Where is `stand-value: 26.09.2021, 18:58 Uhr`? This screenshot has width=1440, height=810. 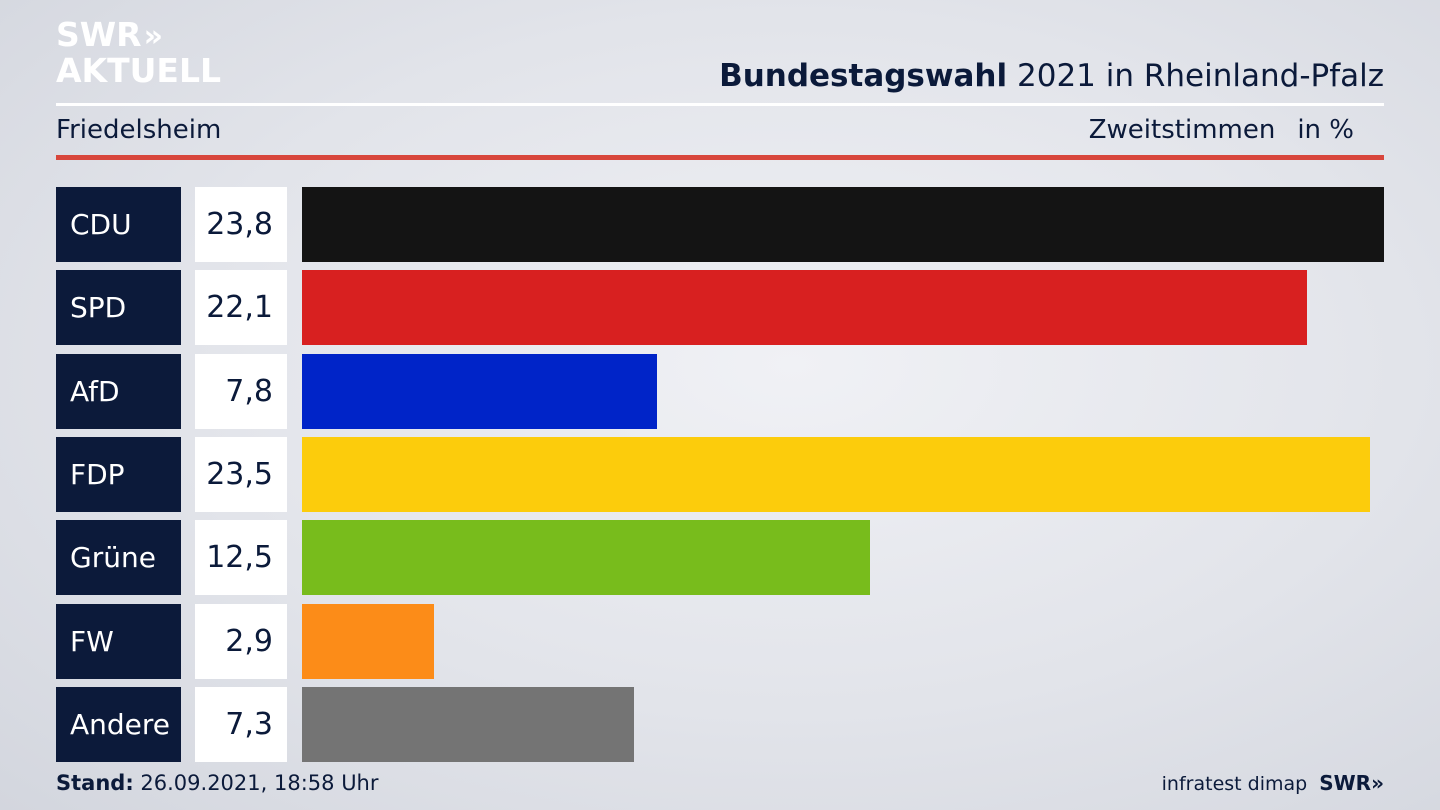
stand-value: 26.09.2021, 18:58 Uhr is located at coordinates (259, 783).